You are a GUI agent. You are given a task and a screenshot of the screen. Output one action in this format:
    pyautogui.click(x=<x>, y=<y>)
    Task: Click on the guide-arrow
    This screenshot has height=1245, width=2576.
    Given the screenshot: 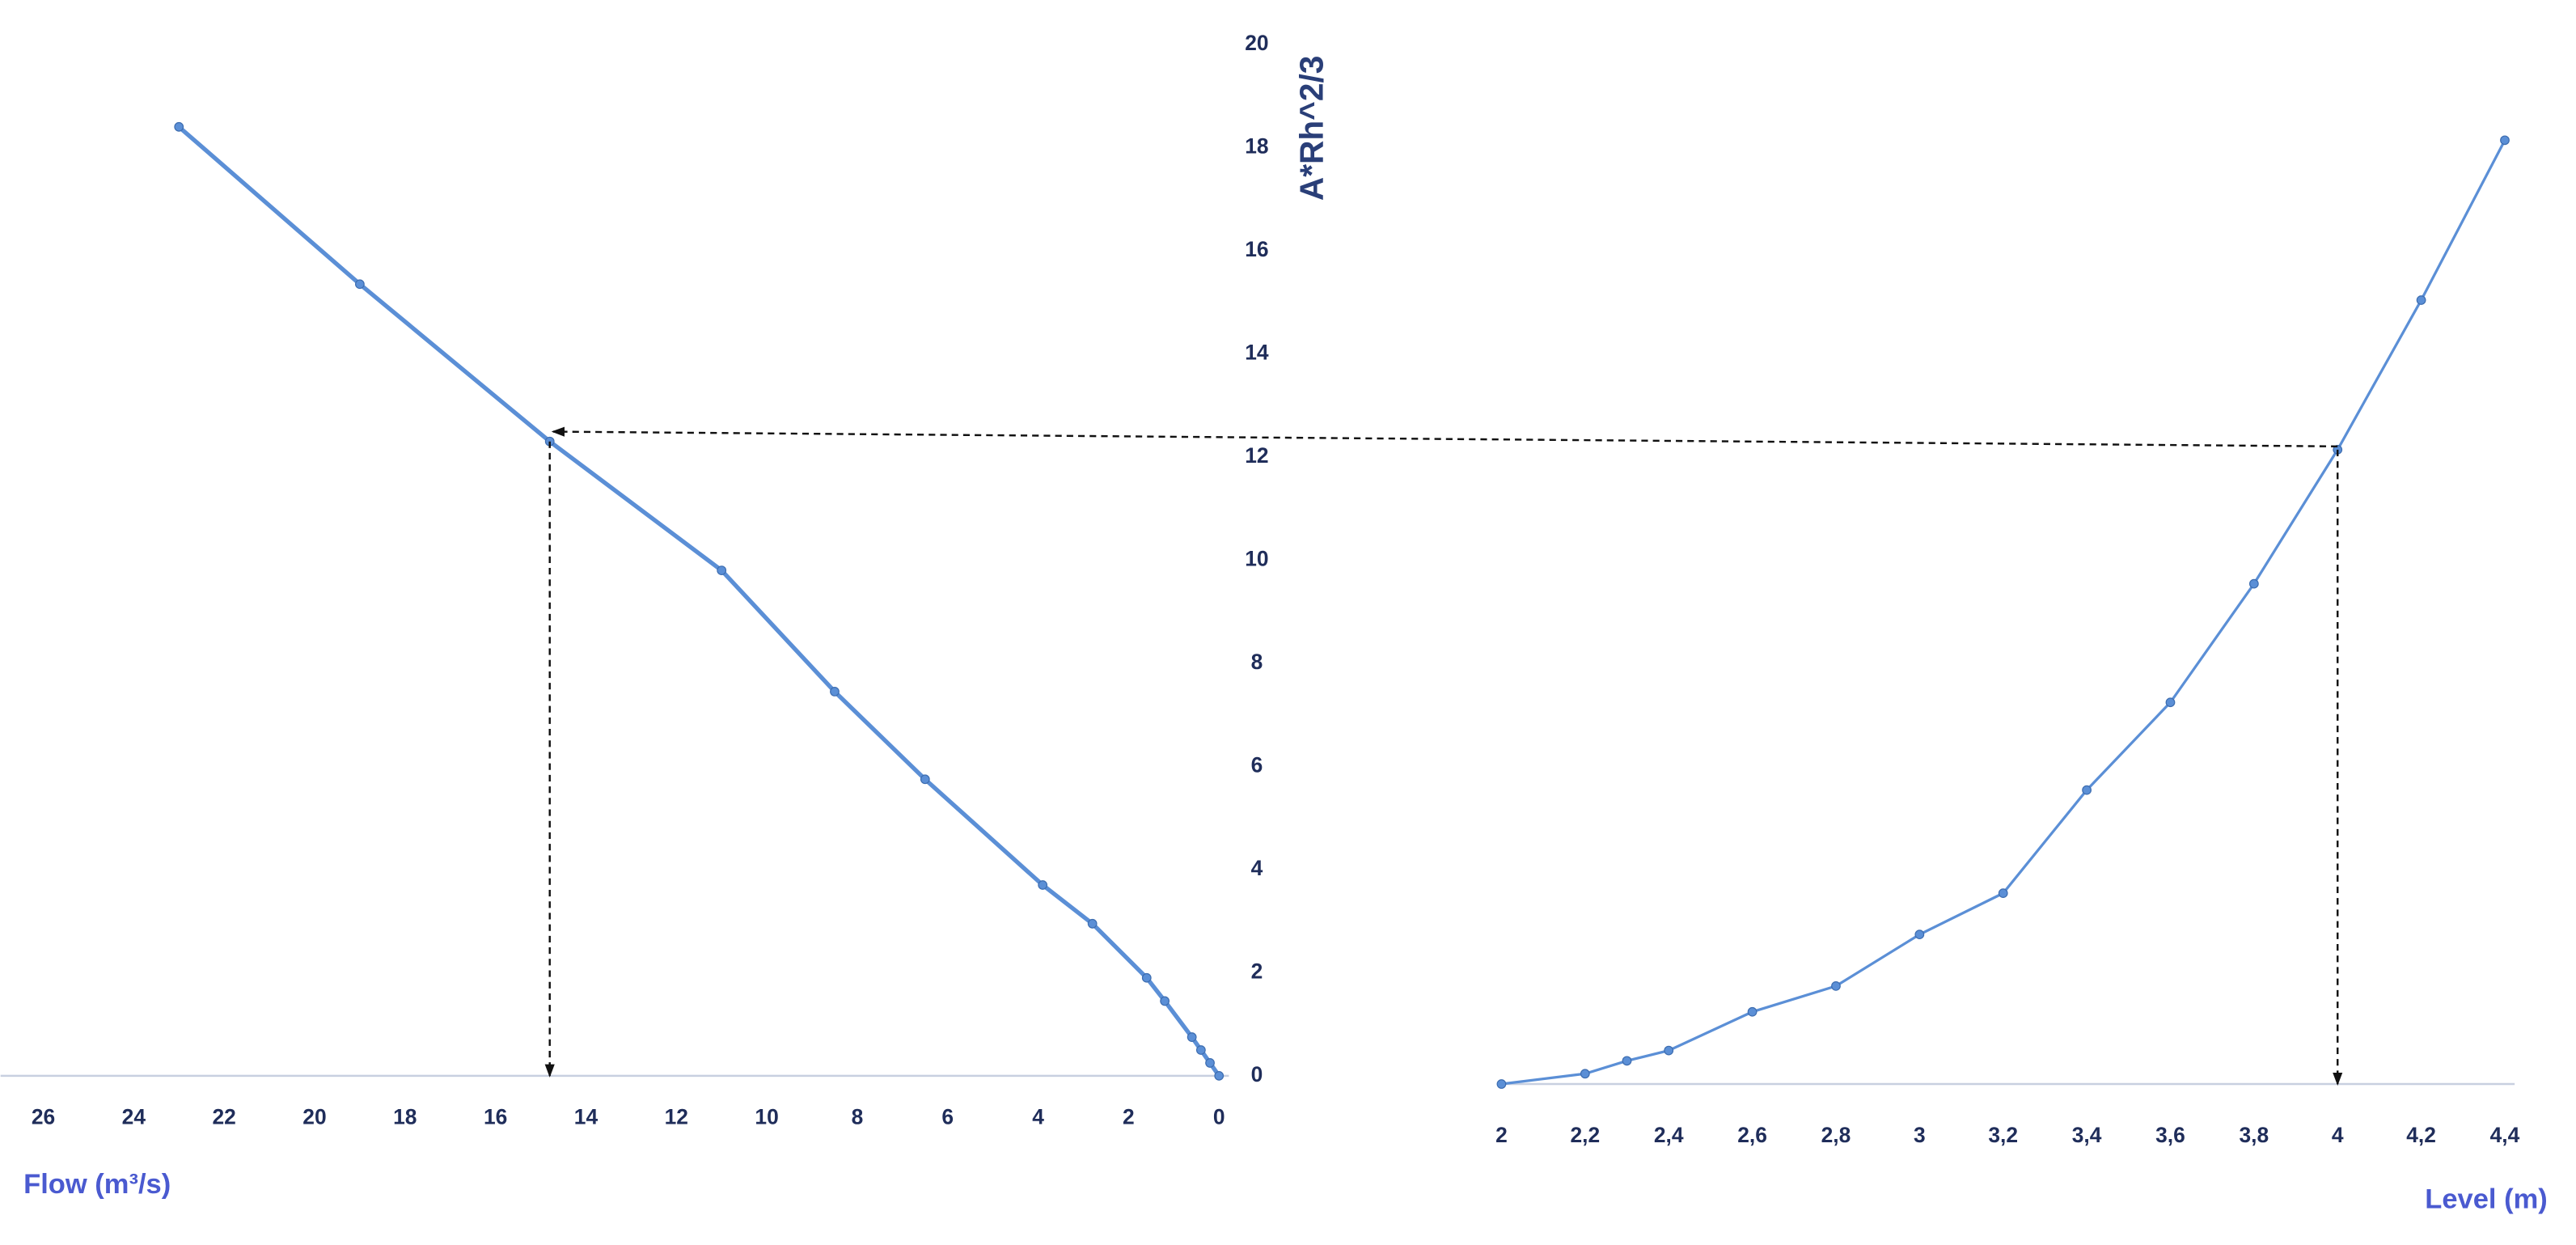 What is the action you would take?
    pyautogui.click(x=1445, y=437)
    